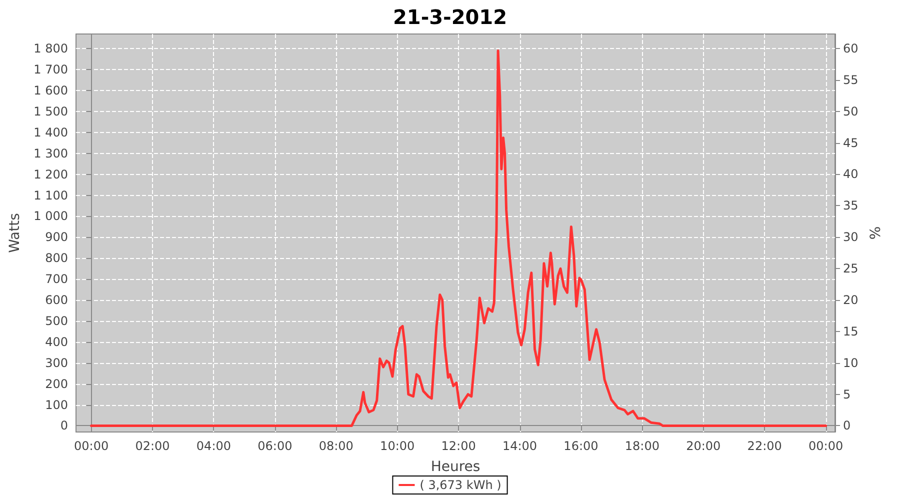 The height and width of the screenshot is (500, 900). I want to click on y-tick-label: 900, so click(56, 237).